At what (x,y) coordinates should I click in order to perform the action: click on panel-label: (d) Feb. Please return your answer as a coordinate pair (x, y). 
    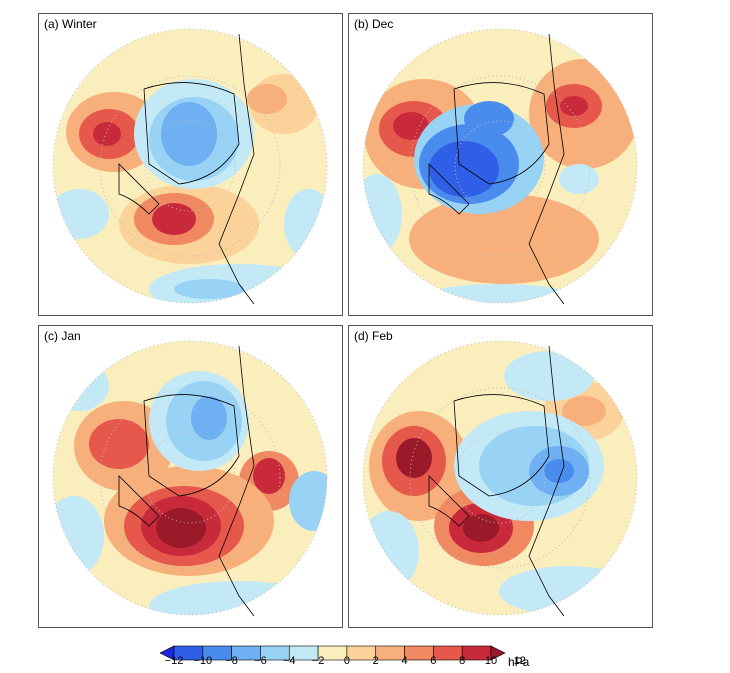
    Looking at the image, I should click on (373, 336).